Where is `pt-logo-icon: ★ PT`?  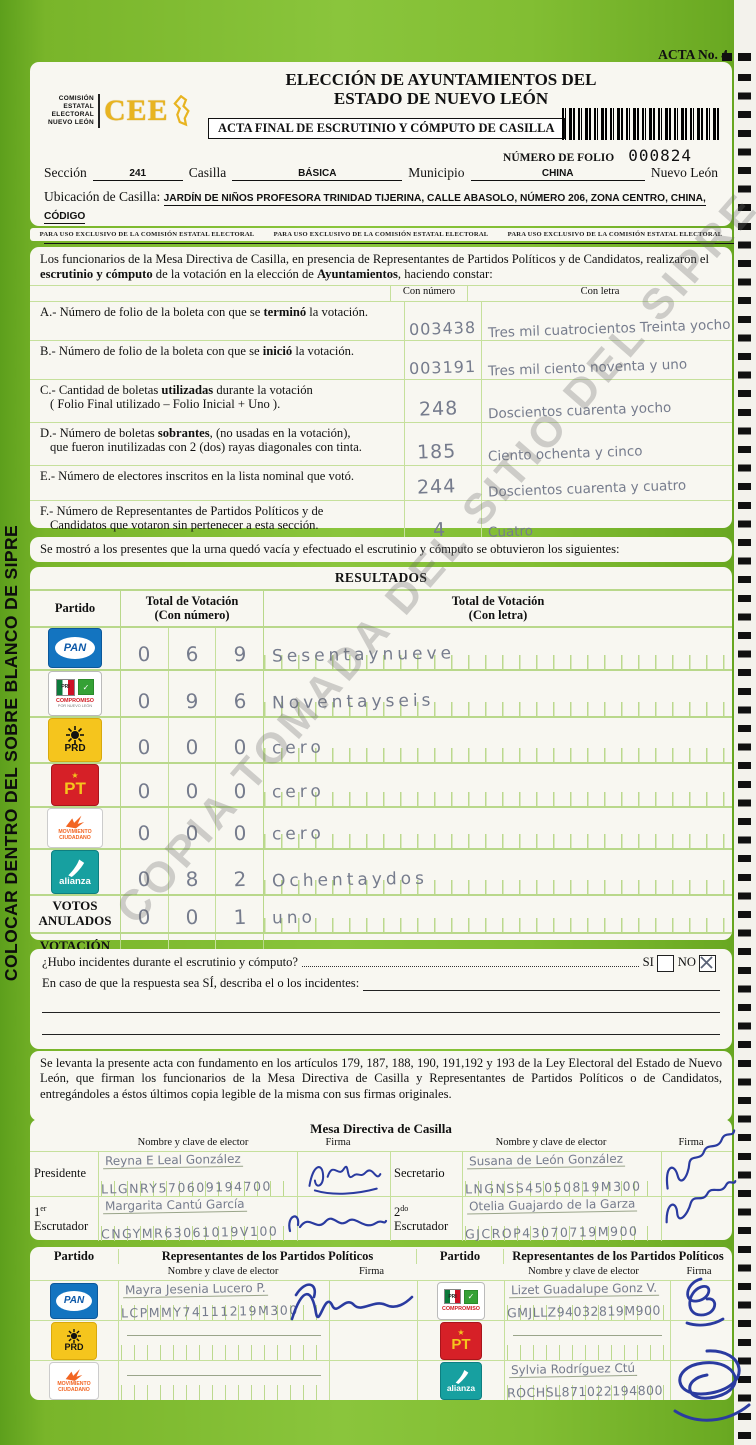
pt-logo-icon: ★ PT is located at coordinates (461, 1340).